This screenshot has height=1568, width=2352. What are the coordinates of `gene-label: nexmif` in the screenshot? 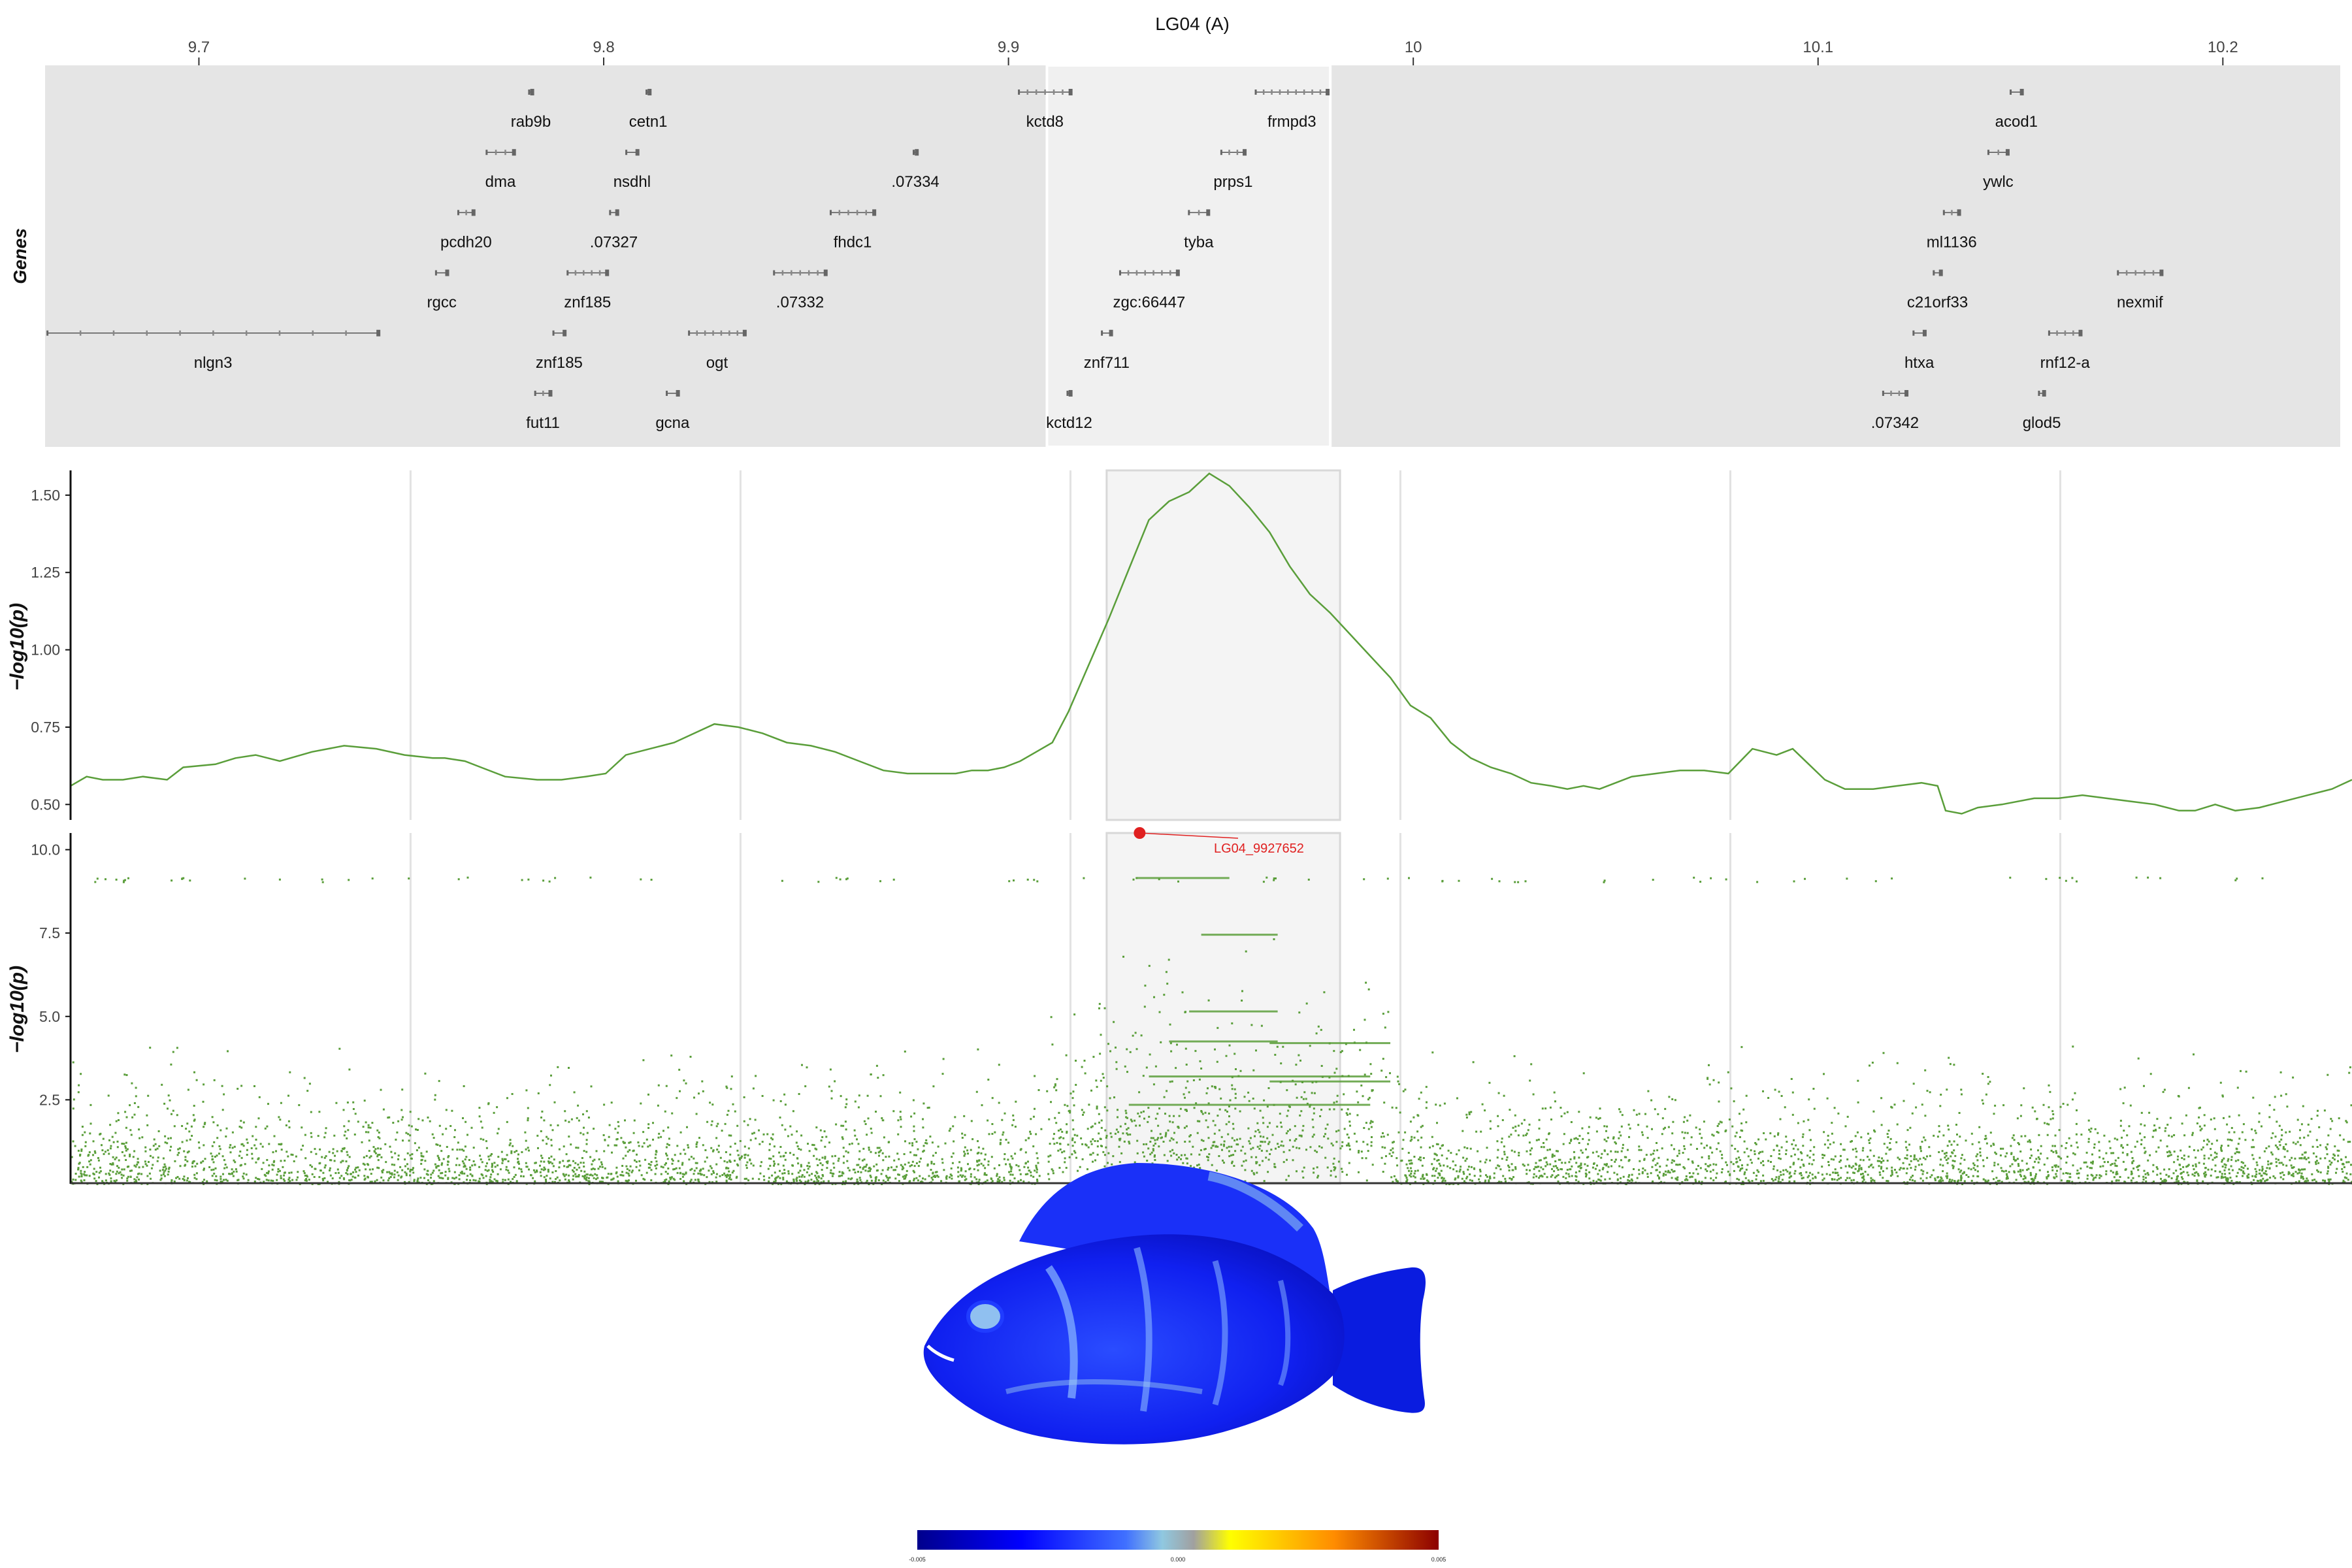 It's located at (2140, 303).